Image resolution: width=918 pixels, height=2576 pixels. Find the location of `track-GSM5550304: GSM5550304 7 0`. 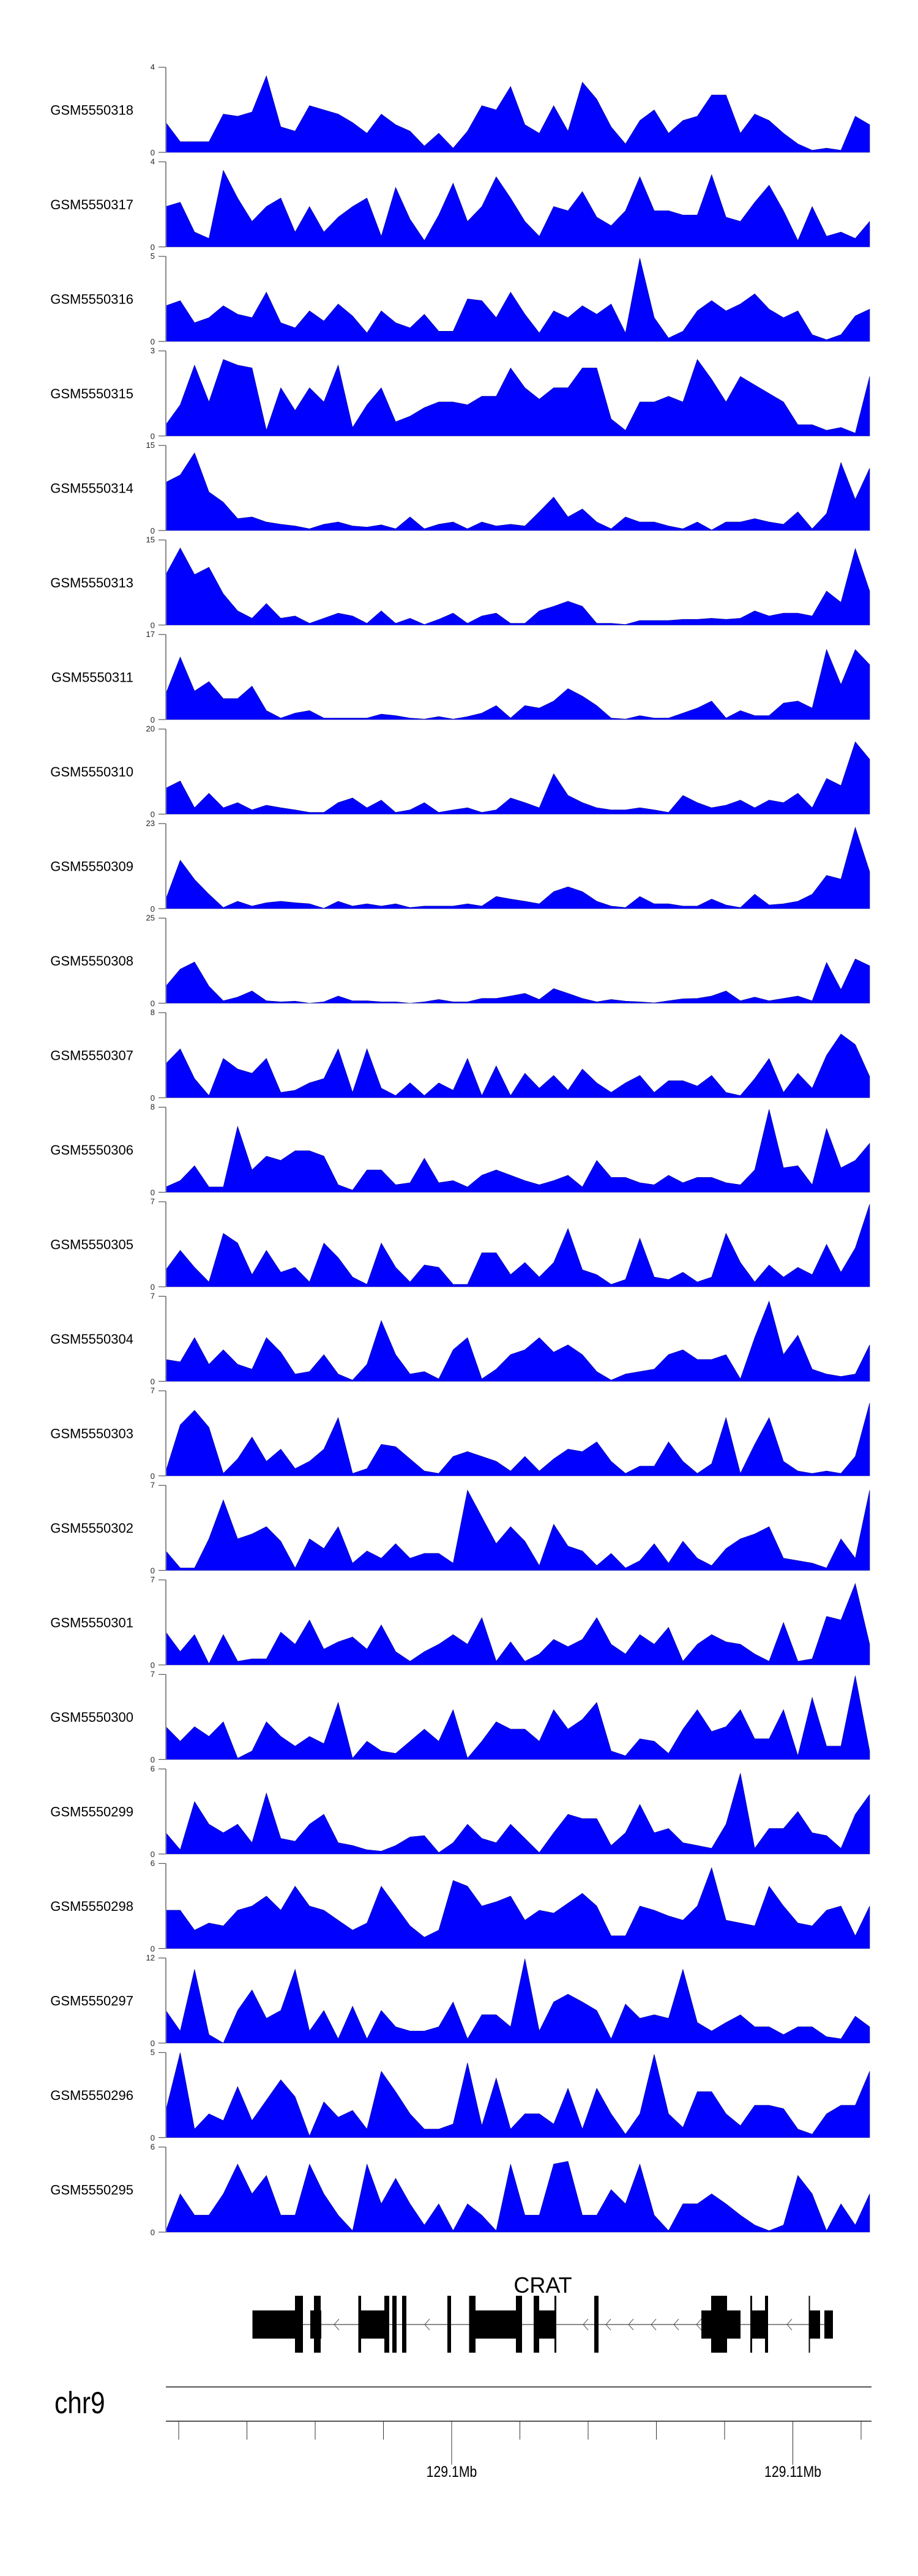

track-GSM5550304: GSM5550304 7 0 is located at coordinates (460, 1339).